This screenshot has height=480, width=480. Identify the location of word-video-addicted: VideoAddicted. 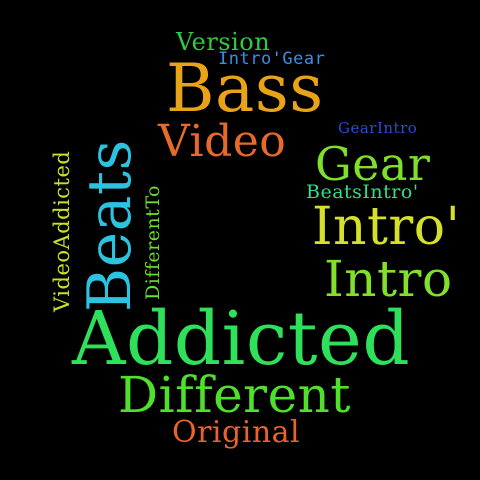
(62, 231).